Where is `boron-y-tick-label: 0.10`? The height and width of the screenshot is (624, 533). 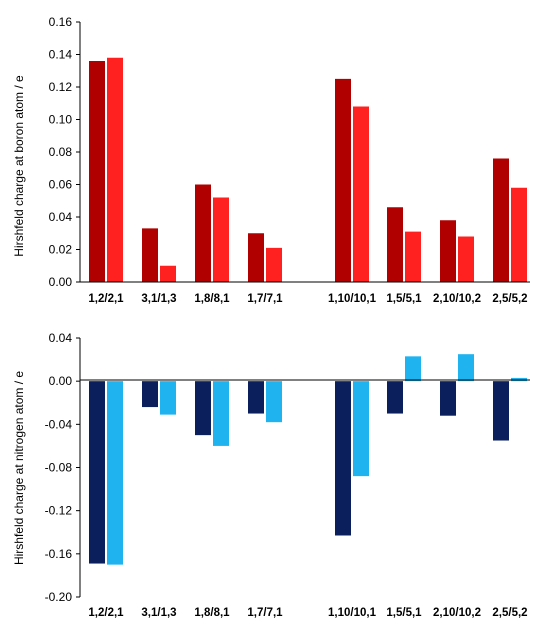
boron-y-tick-label: 0.10 is located at coordinates (61, 120).